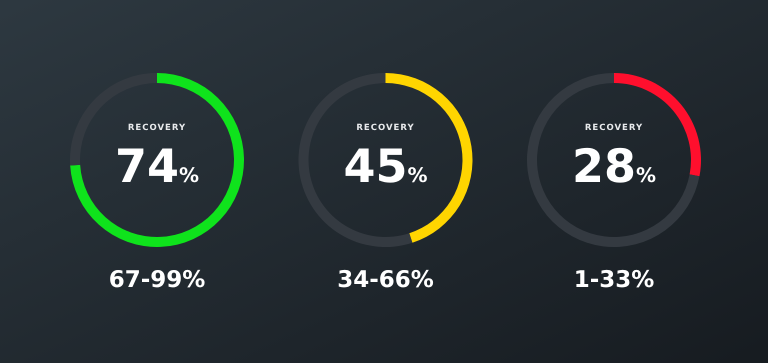 This screenshot has width=768, height=363. I want to click on text: 67-99%, so click(157, 280).